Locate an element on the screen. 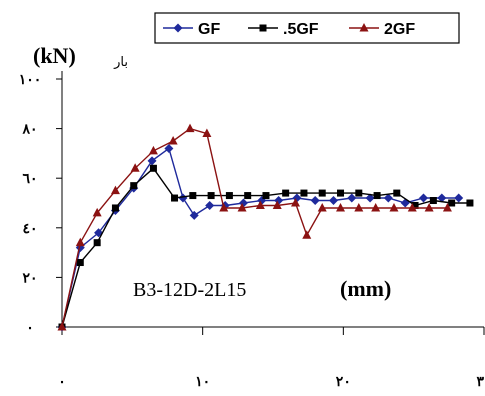 This screenshot has height=396, width=485. legend: GF .5GF 2GF is located at coordinates (307, 28).